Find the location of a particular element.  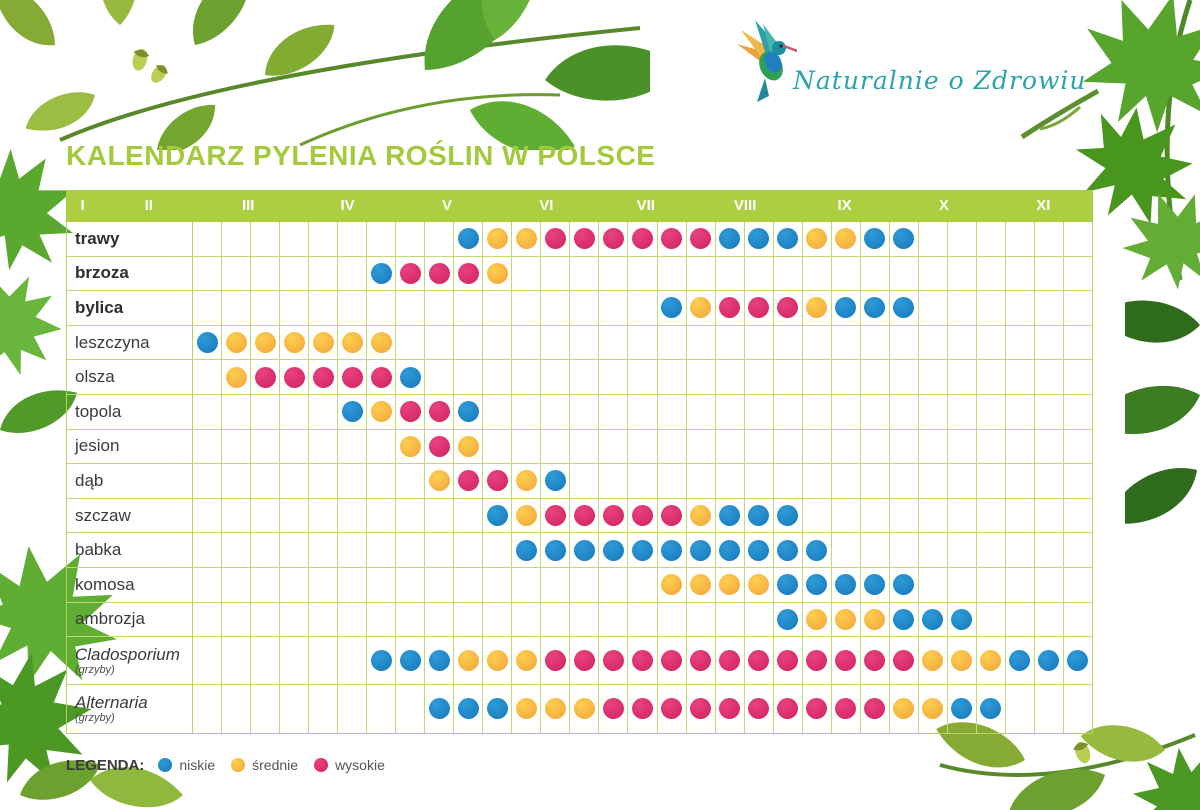

row-label-text: leszczyna is located at coordinates (112, 342).